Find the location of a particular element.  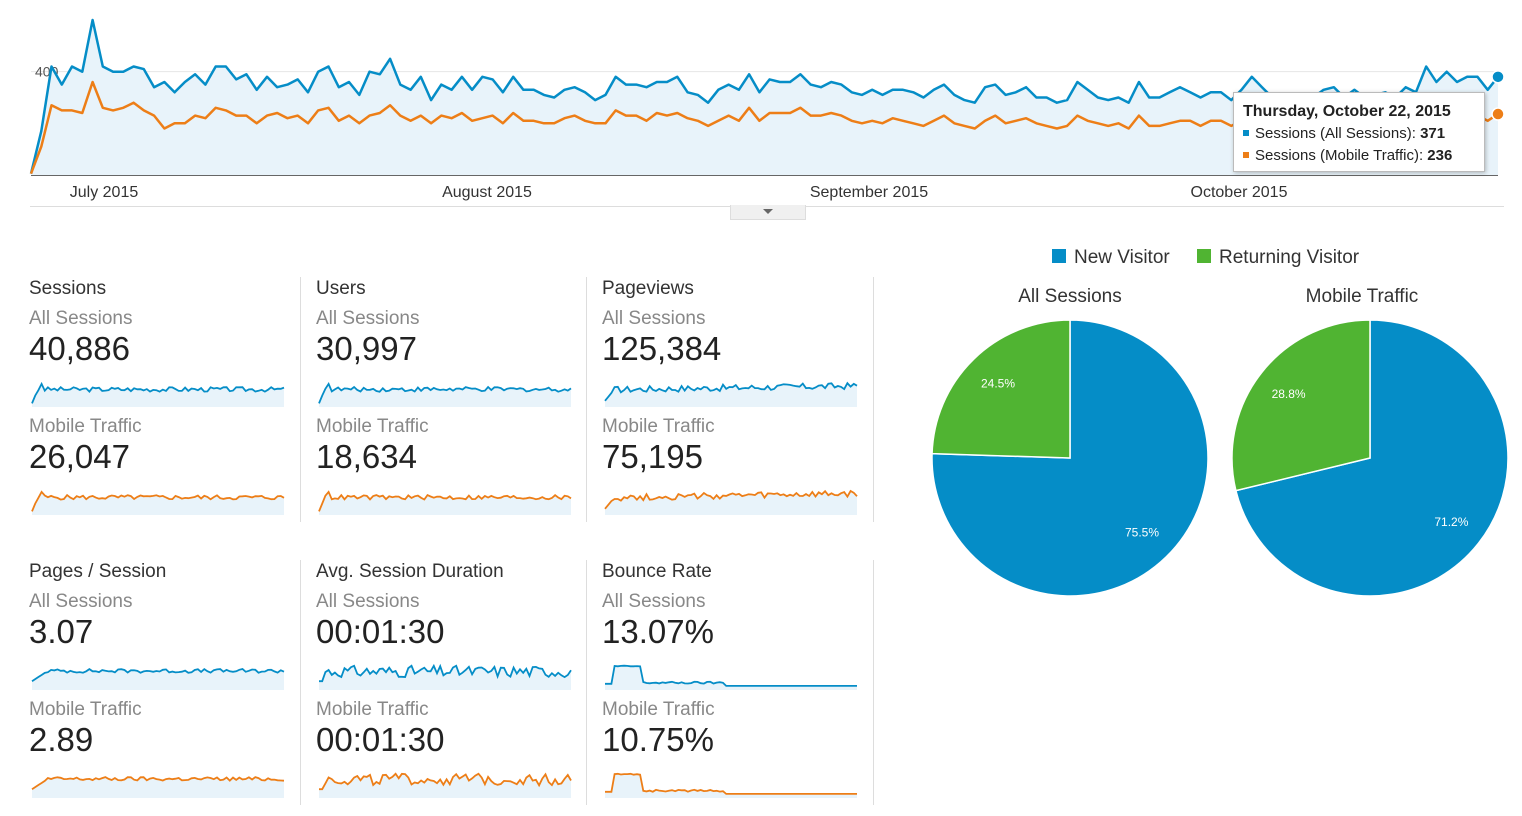

tooltip-title: Thursday, October 22, 2015 is located at coordinates (1347, 111).